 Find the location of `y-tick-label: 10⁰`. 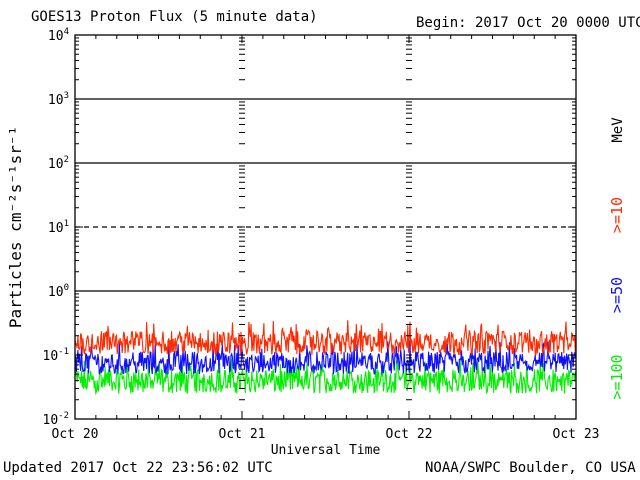

y-tick-label: 10⁰ is located at coordinates (58, 291).